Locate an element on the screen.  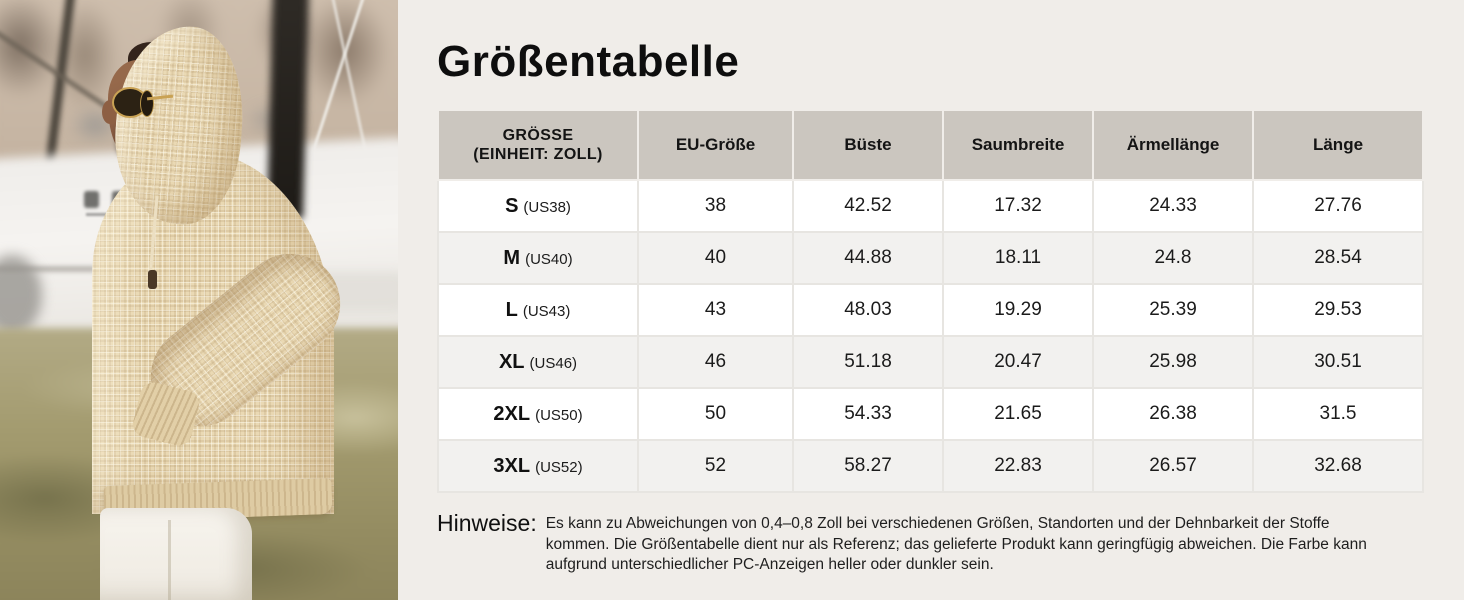
table-row-l: L (US43) 43 48.03 19.29 25.39 29.53 is located at coordinates (930, 310).